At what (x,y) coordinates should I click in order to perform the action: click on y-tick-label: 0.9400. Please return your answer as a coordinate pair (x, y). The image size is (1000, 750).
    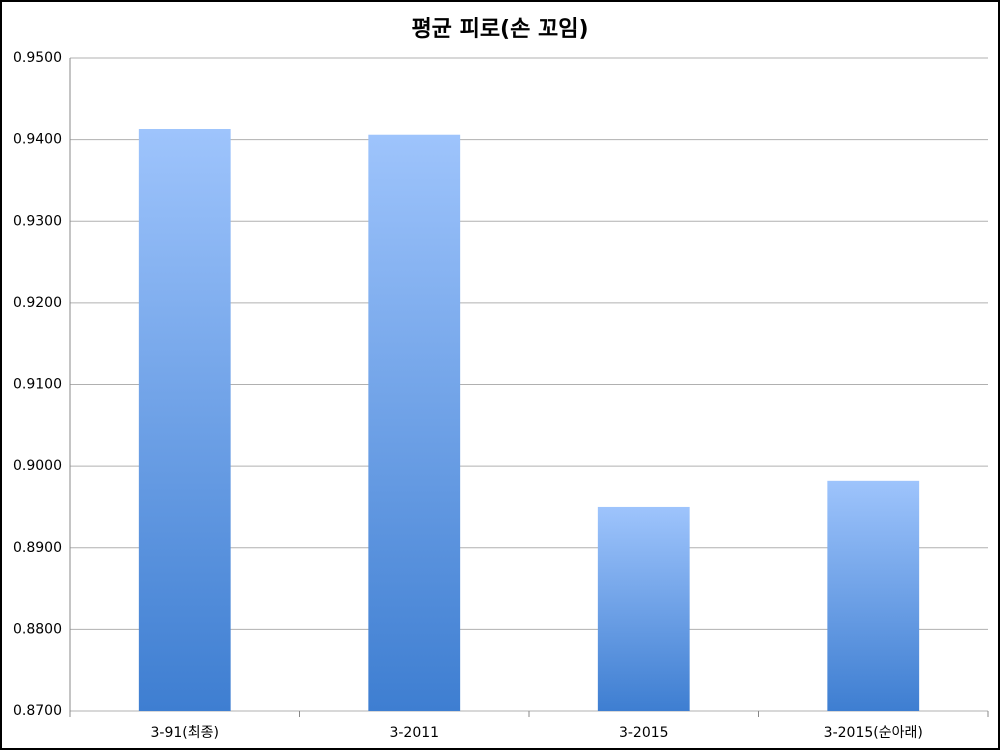
    Looking at the image, I should click on (37, 140).